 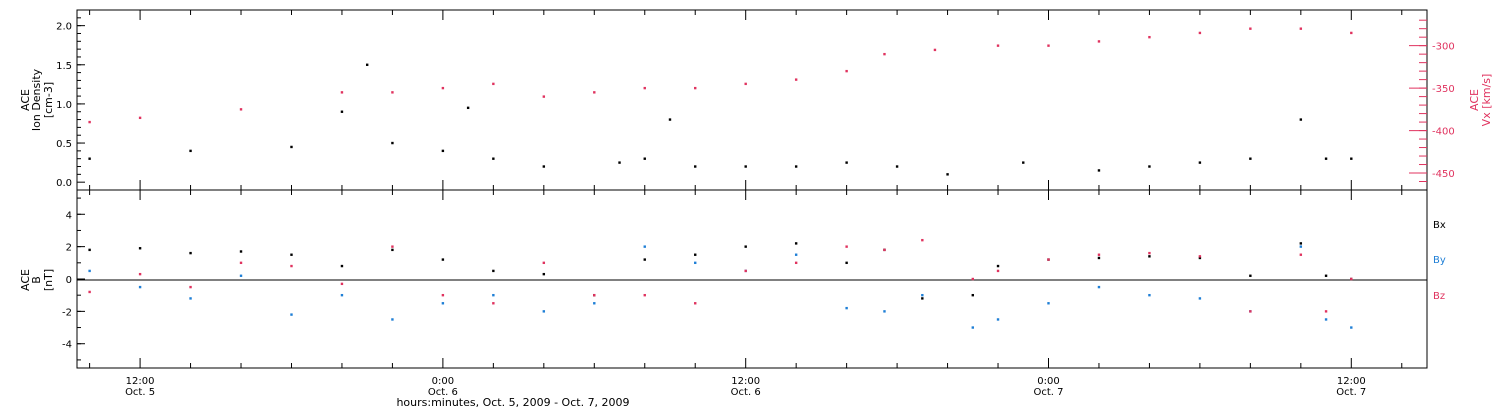 I want to click on date-tick-label: Oct. 7, so click(x=1351, y=392).